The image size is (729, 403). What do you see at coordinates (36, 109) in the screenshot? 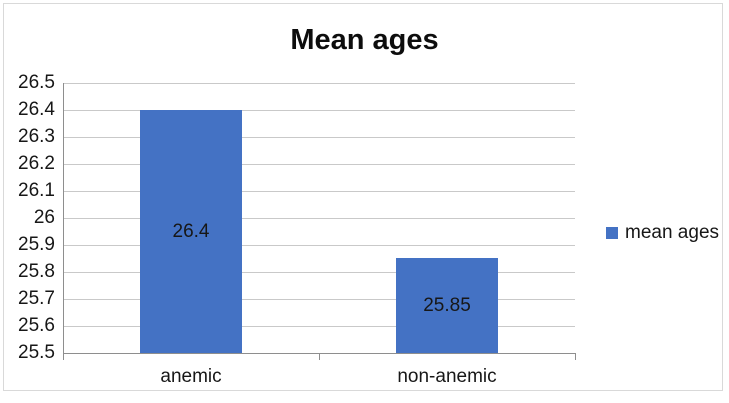
I see `y-tick-label: 26.4` at bounding box center [36, 109].